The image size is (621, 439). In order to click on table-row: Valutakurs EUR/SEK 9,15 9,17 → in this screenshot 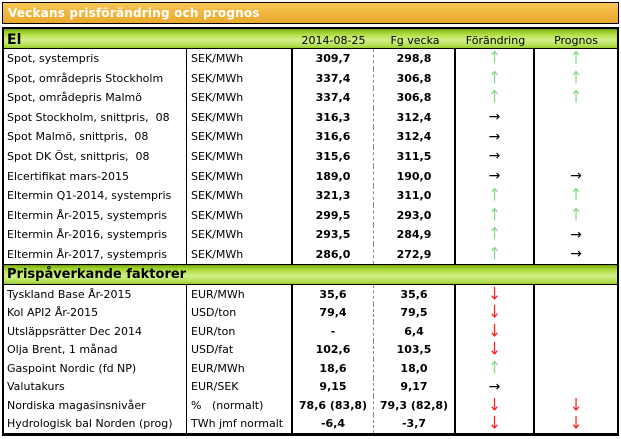, I will do `click(310, 387)`.